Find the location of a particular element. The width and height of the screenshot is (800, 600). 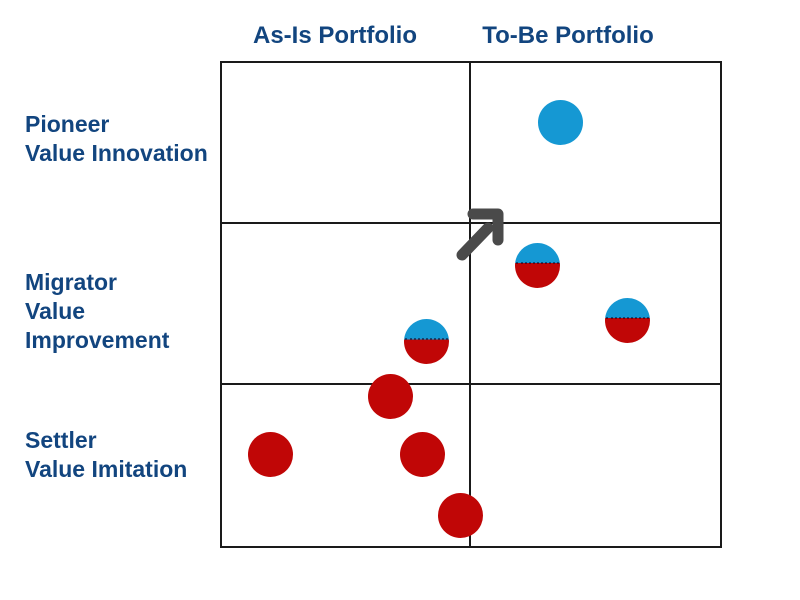

cell-migrator-to-be is located at coordinates (595, 304).